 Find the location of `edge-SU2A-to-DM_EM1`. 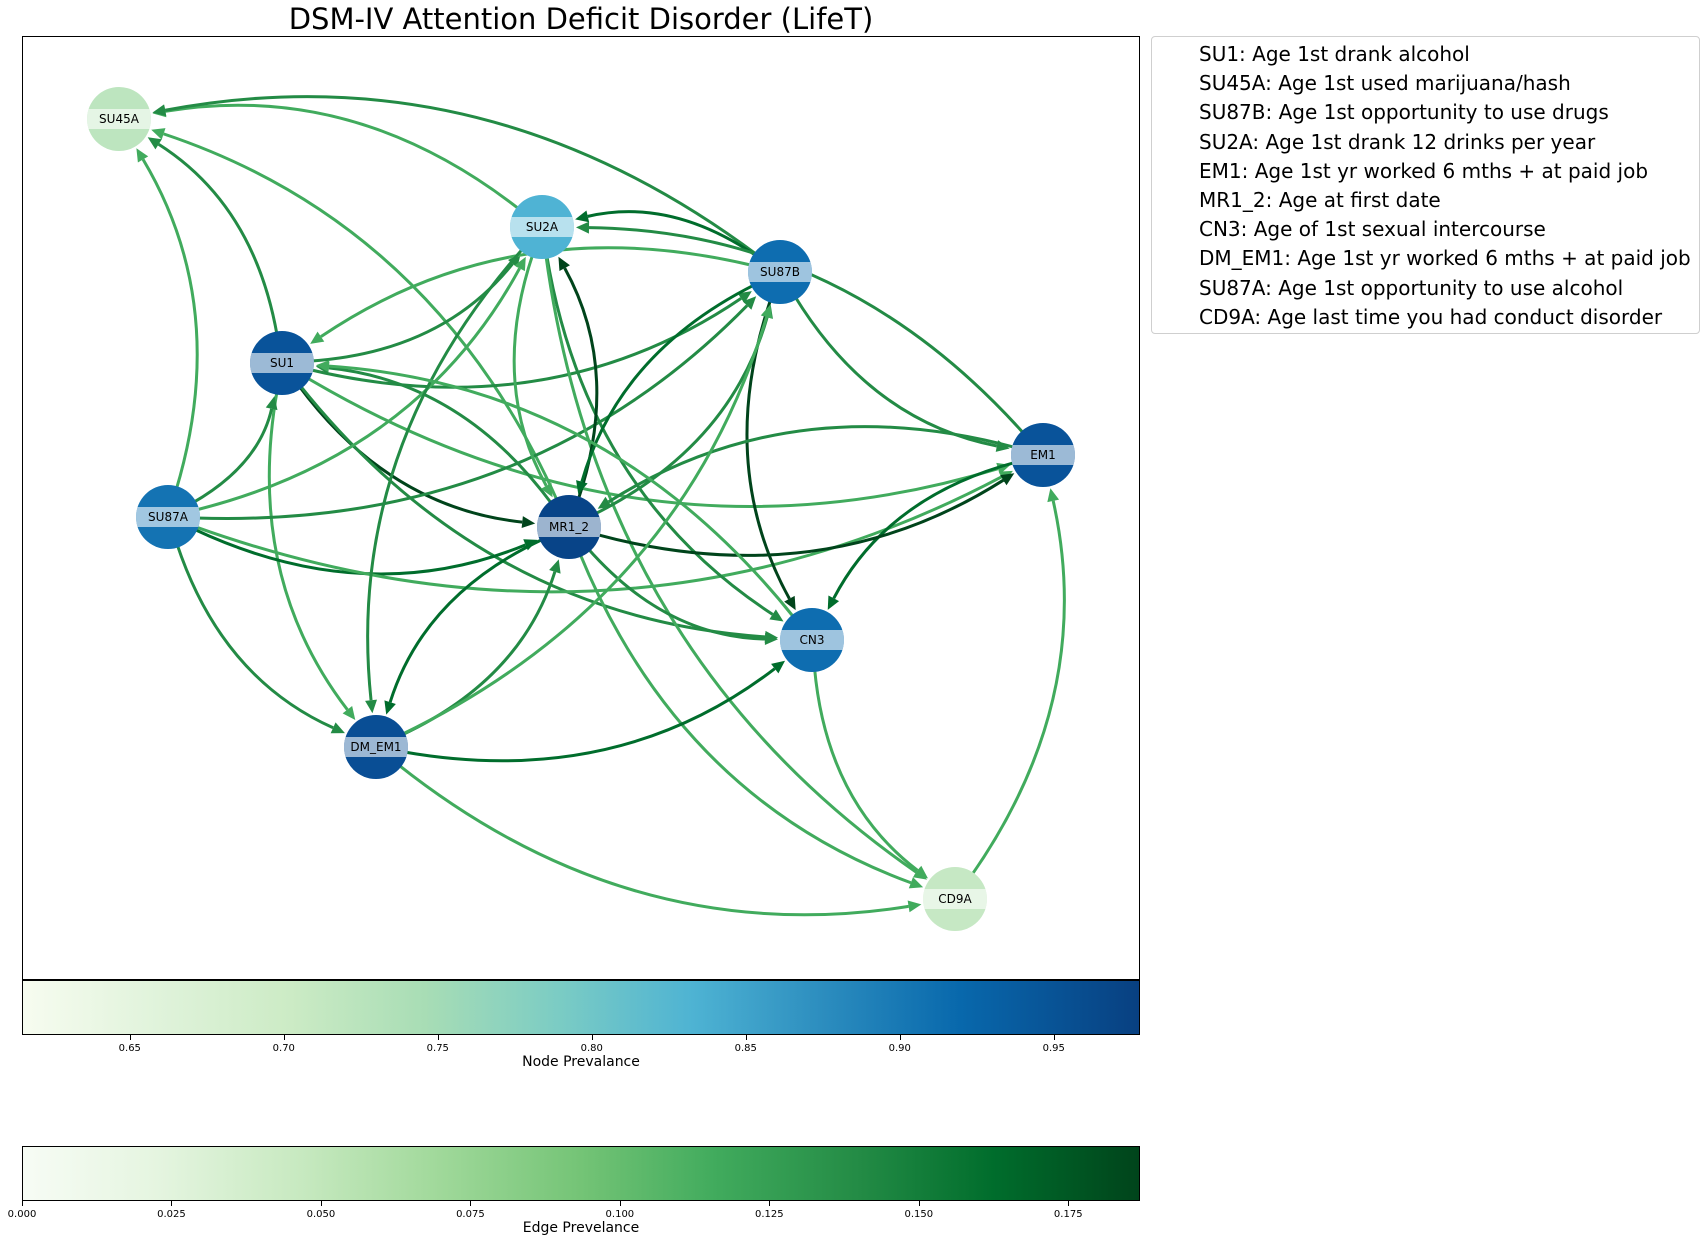

edge-SU2A-to-DM_EM1 is located at coordinates (445, 480).